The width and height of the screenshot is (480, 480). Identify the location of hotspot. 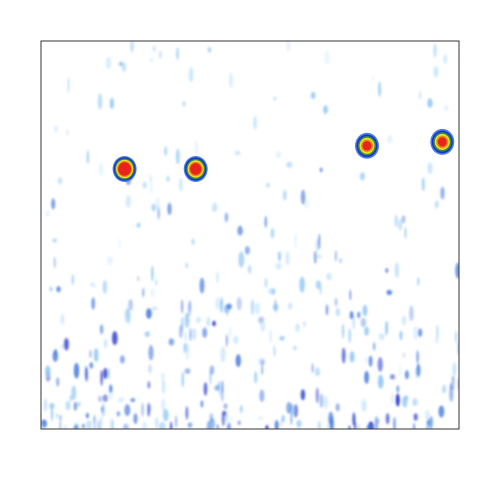
(195, 169).